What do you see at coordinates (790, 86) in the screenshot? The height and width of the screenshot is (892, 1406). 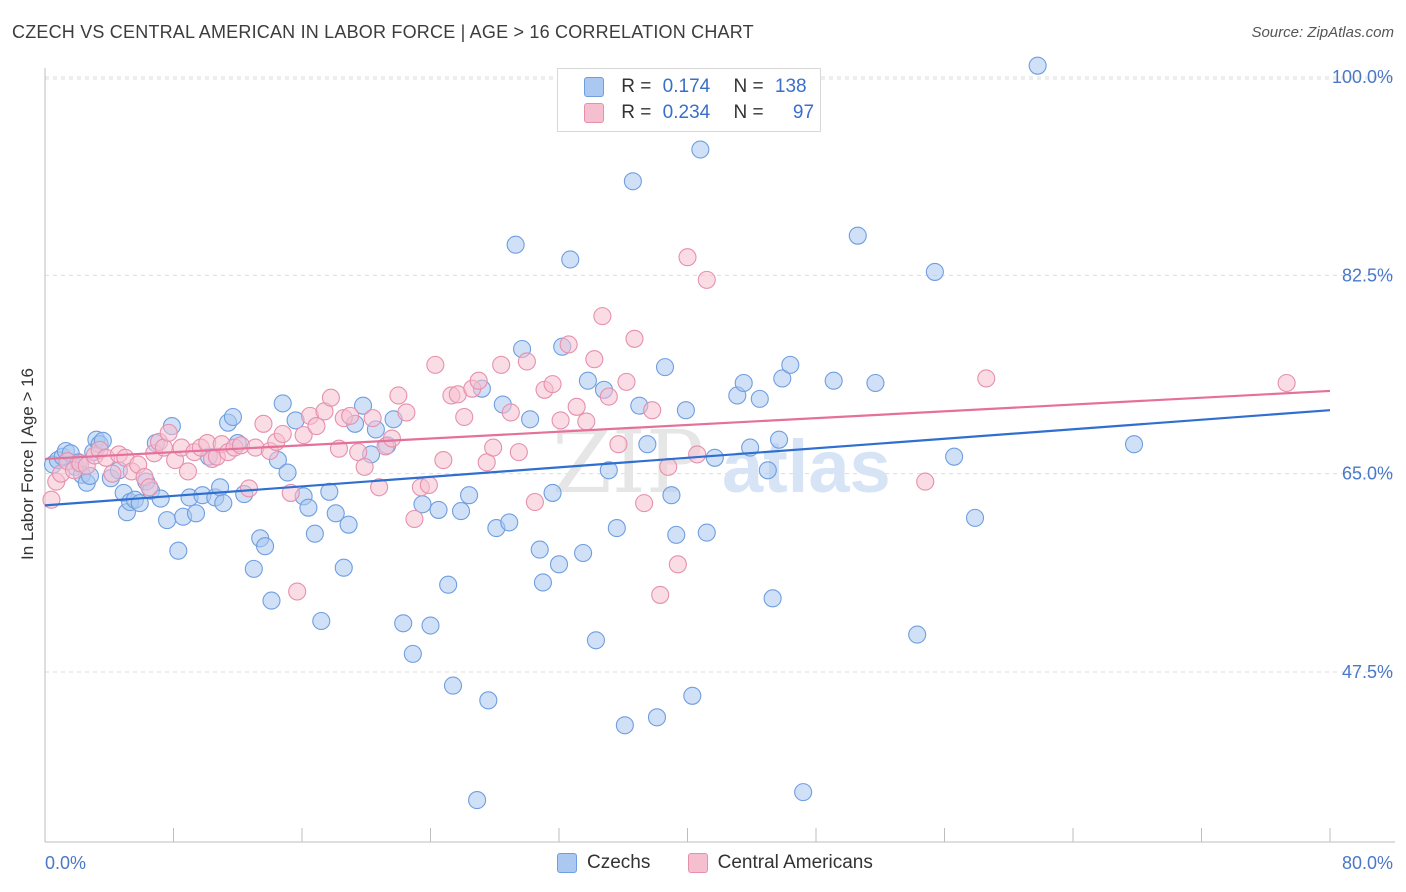 I see `legend-n-value: 138` at bounding box center [790, 86].